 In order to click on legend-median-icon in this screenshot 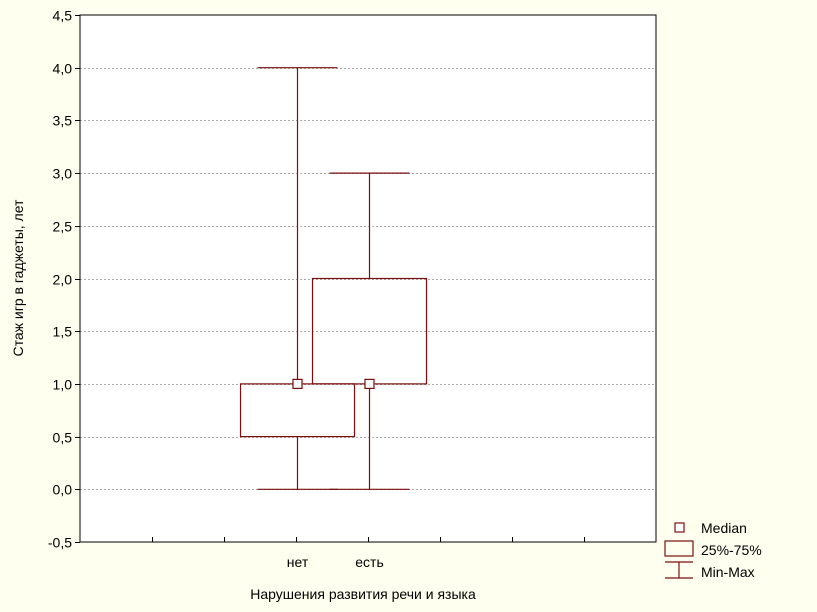, I will do `click(679, 527)`.